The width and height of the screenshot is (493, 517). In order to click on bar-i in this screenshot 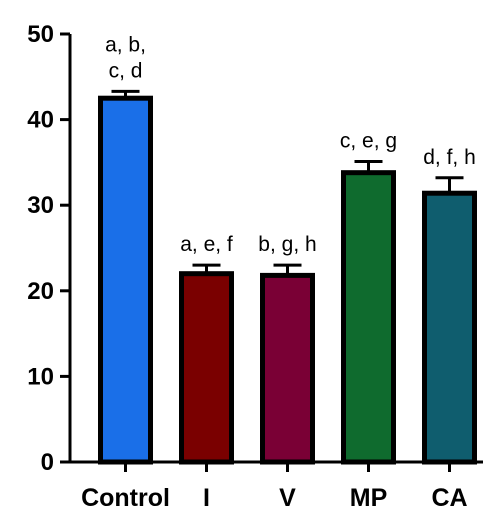, I will do `click(206, 368)`.